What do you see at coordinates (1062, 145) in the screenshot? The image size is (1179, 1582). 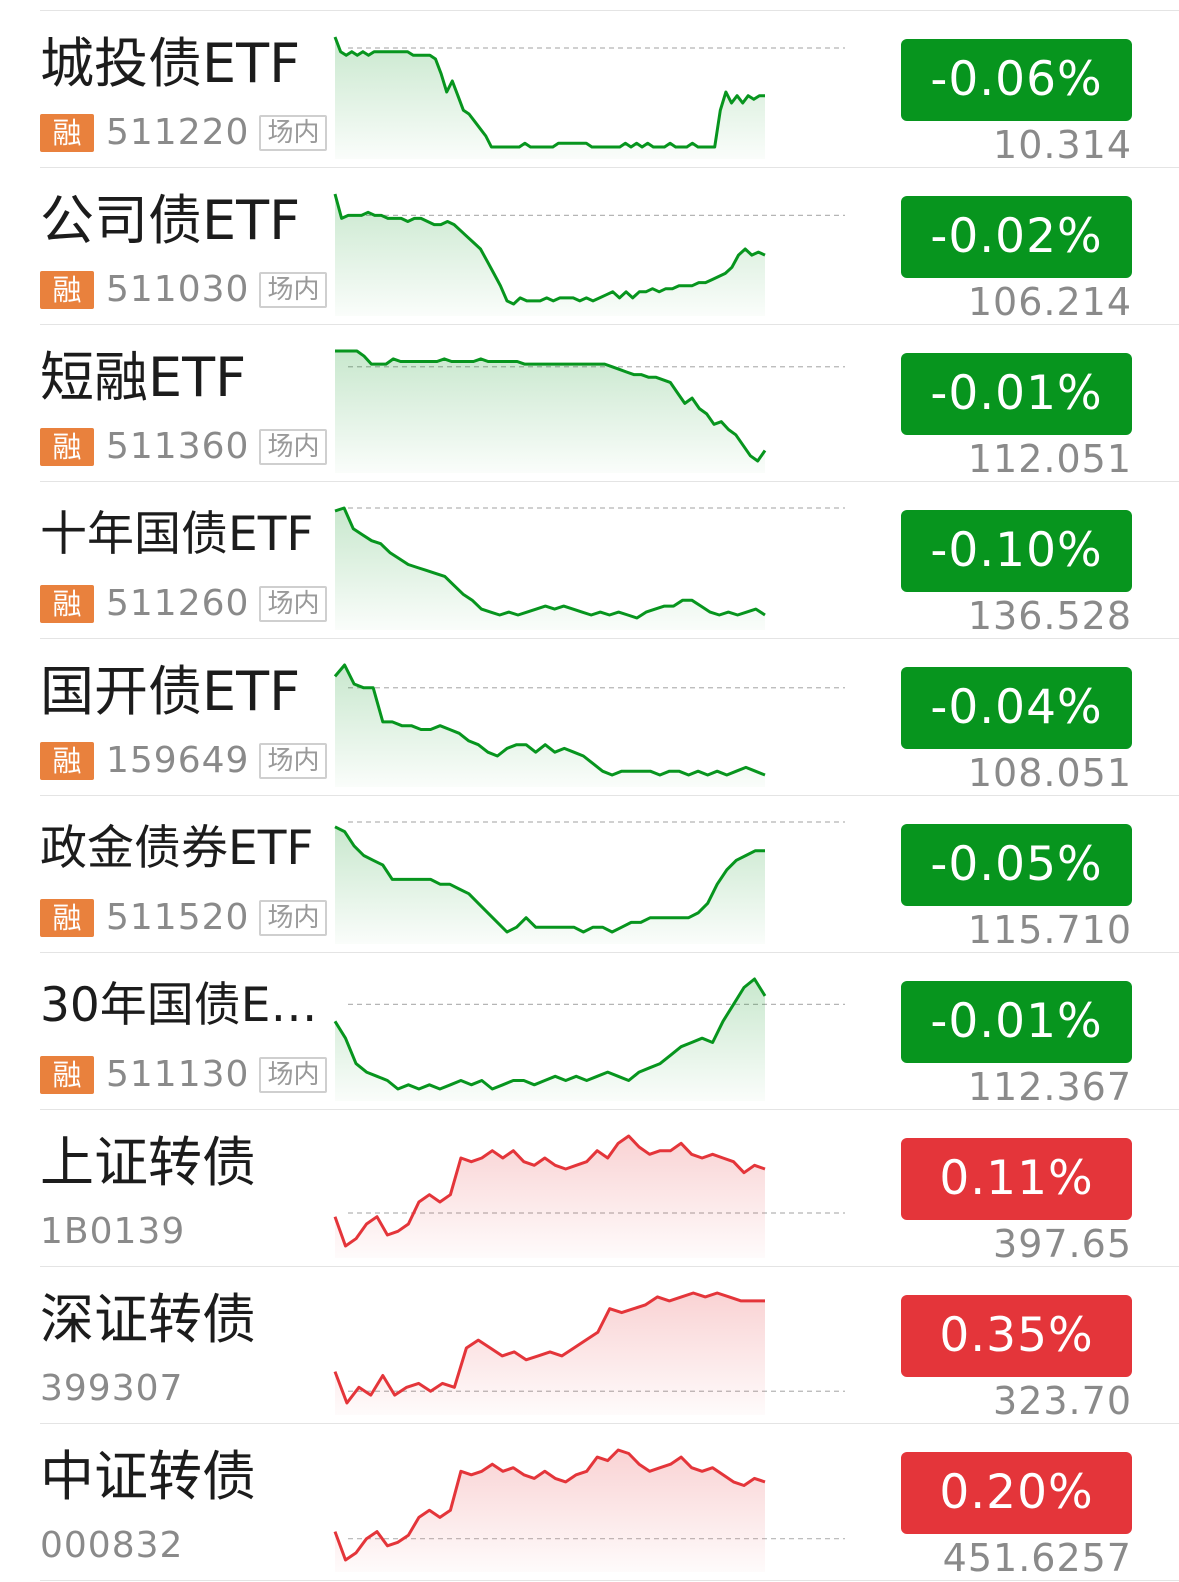 I see `last-price: 10.314` at bounding box center [1062, 145].